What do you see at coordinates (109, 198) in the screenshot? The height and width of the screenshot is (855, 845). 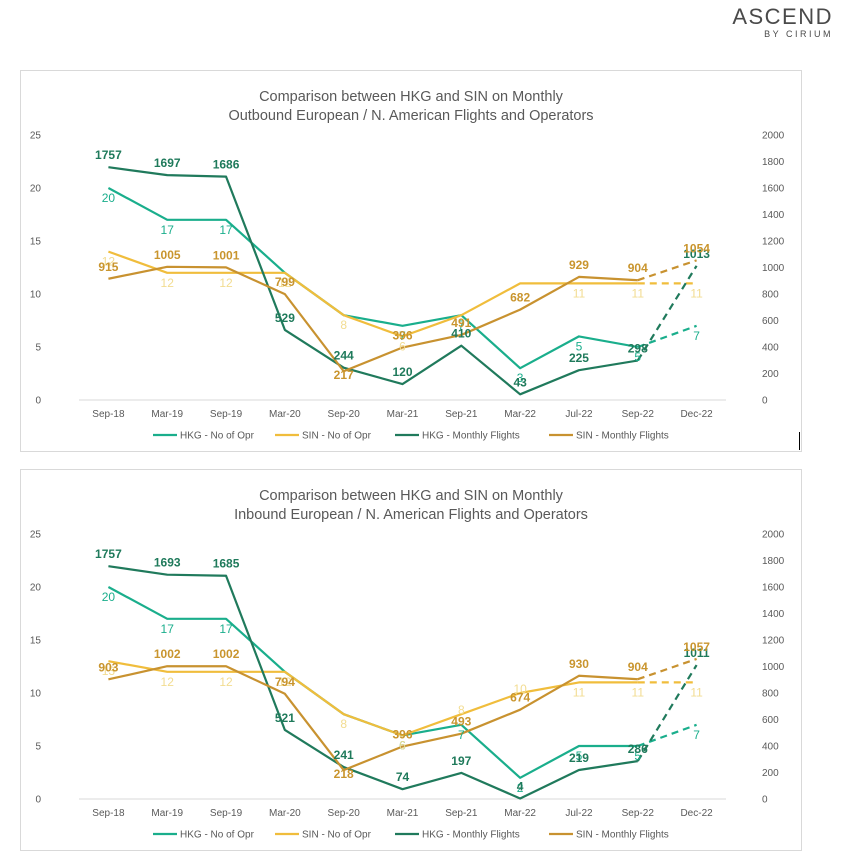 I see `data-label: 20` at bounding box center [109, 198].